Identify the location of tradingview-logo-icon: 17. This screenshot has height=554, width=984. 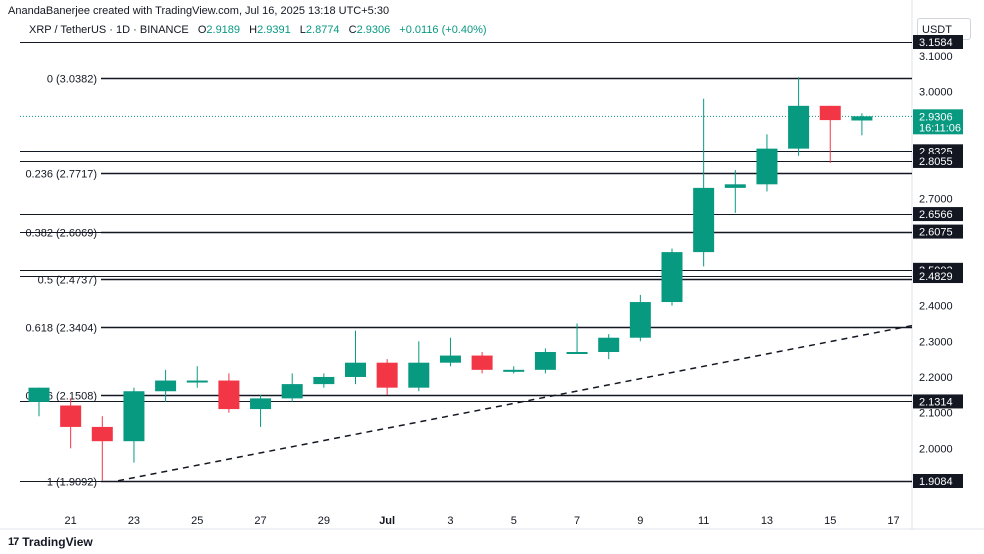
(13, 542).